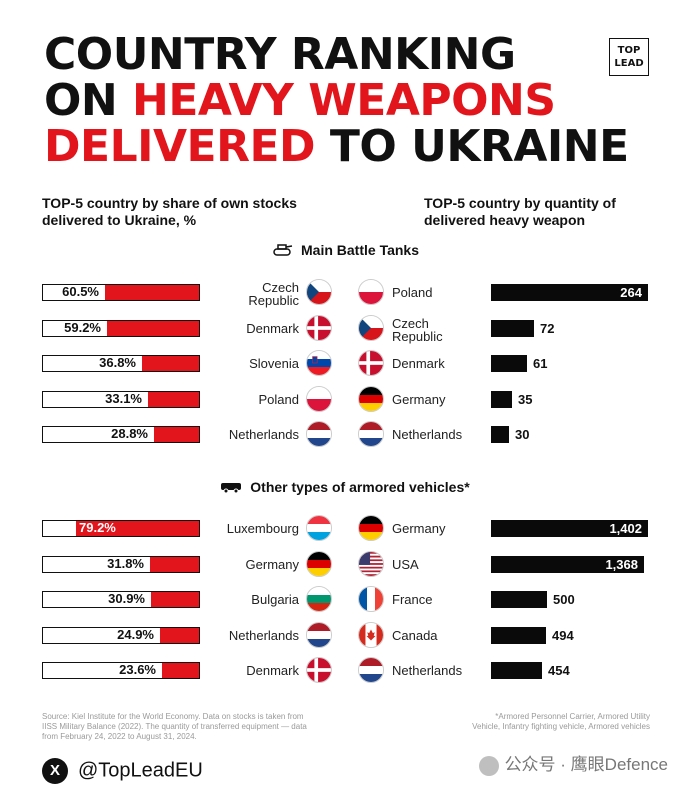 This screenshot has width=690, height=788. What do you see at coordinates (80, 291) in the screenshot?
I see `share-value-label: 60.5%` at bounding box center [80, 291].